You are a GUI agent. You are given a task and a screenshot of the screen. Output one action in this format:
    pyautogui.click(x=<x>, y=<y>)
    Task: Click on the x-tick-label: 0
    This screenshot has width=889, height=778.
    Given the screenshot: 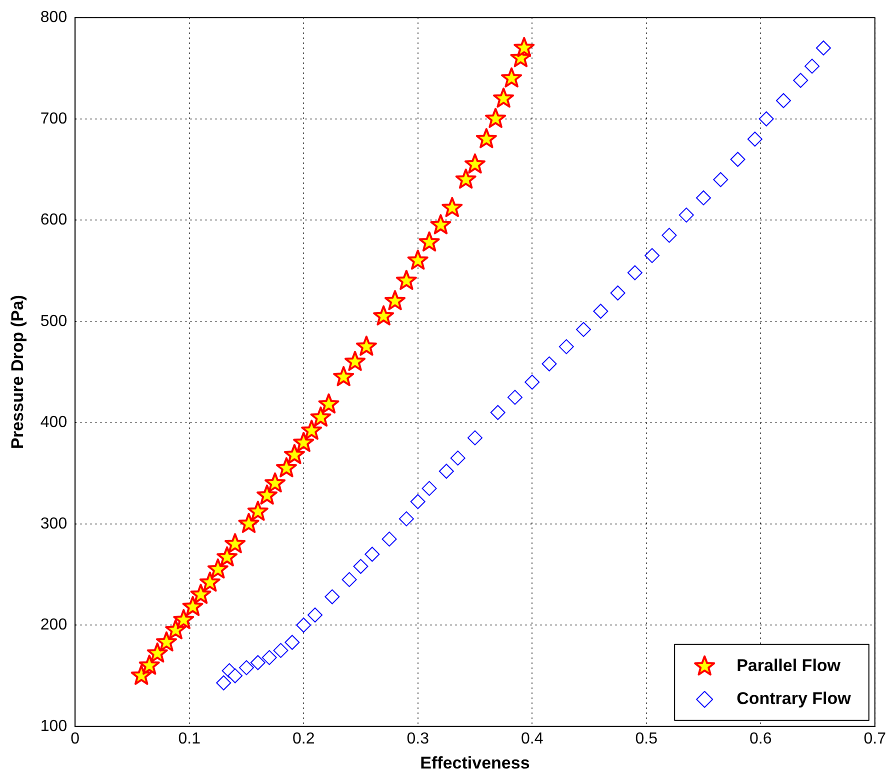 What is the action you would take?
    pyautogui.click(x=75, y=739)
    